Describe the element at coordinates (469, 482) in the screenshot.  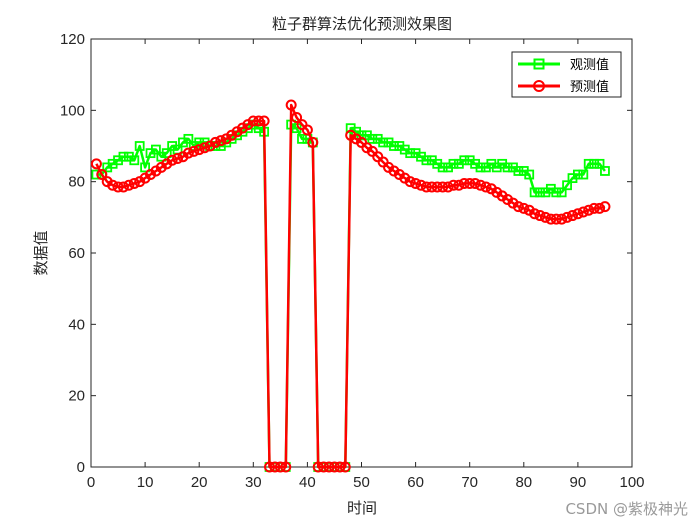
I see `x-tick-label: 70` at that location.